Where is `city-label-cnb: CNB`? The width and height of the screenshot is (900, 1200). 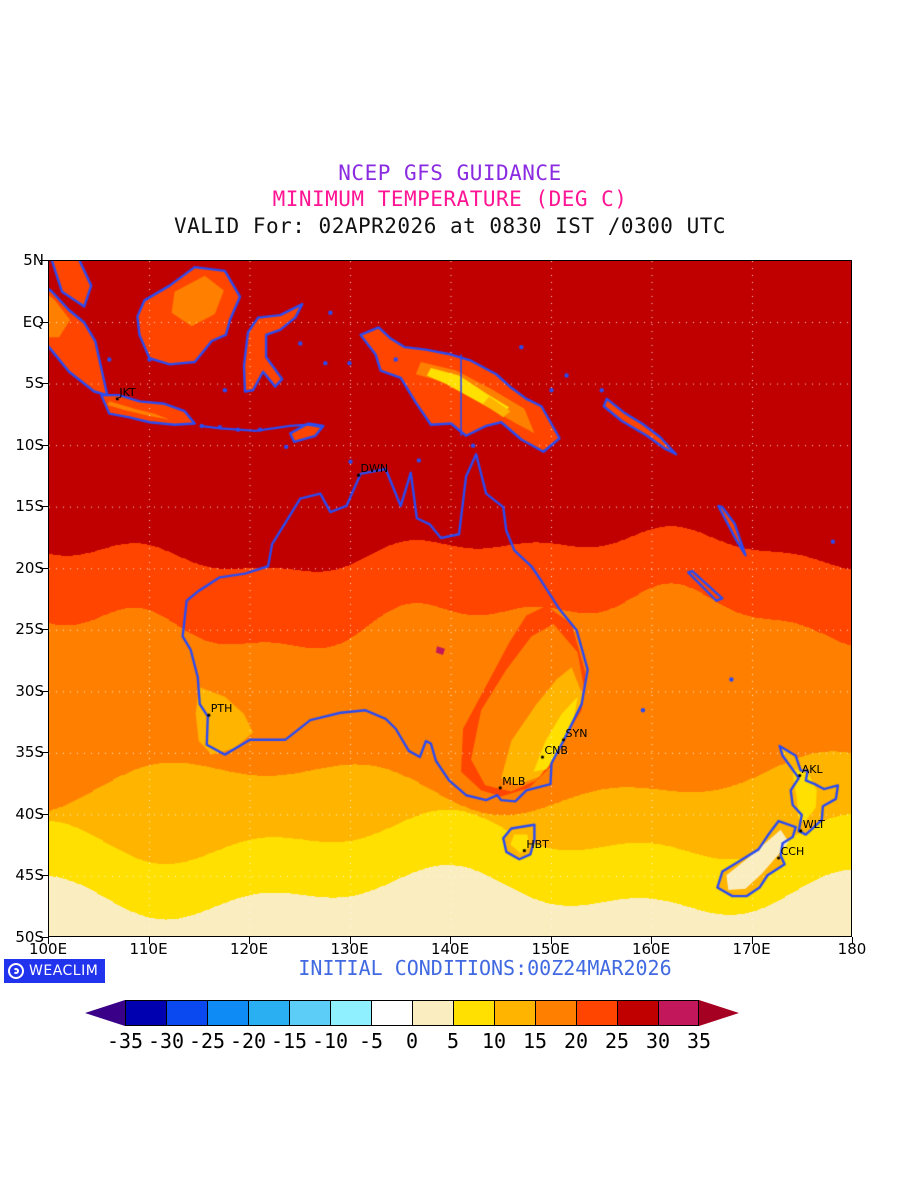
city-label-cnb: CNB is located at coordinates (556, 751).